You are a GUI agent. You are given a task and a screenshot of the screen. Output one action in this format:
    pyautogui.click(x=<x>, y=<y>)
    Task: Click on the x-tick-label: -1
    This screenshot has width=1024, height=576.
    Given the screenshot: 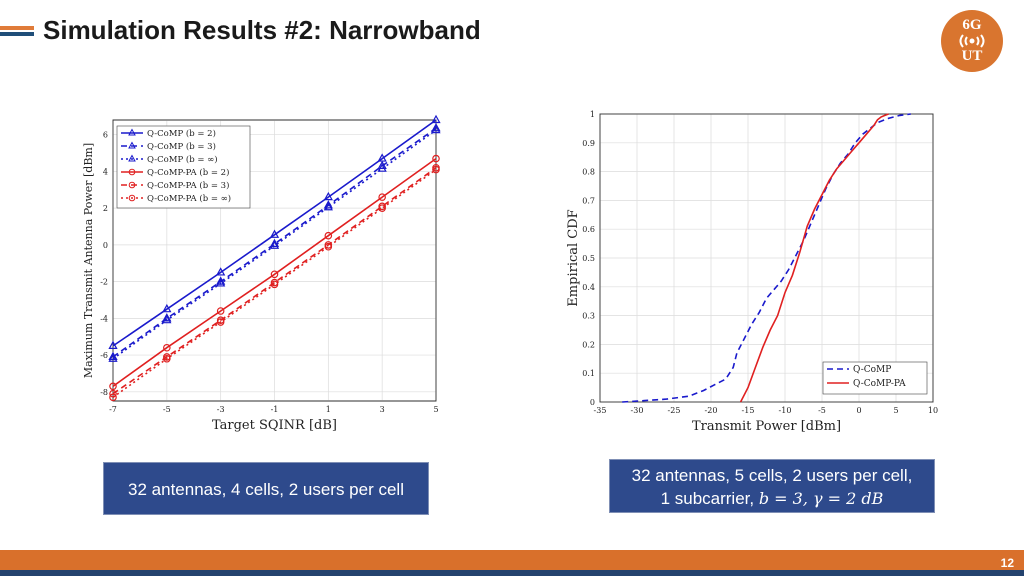 What is the action you would take?
    pyautogui.click(x=275, y=409)
    